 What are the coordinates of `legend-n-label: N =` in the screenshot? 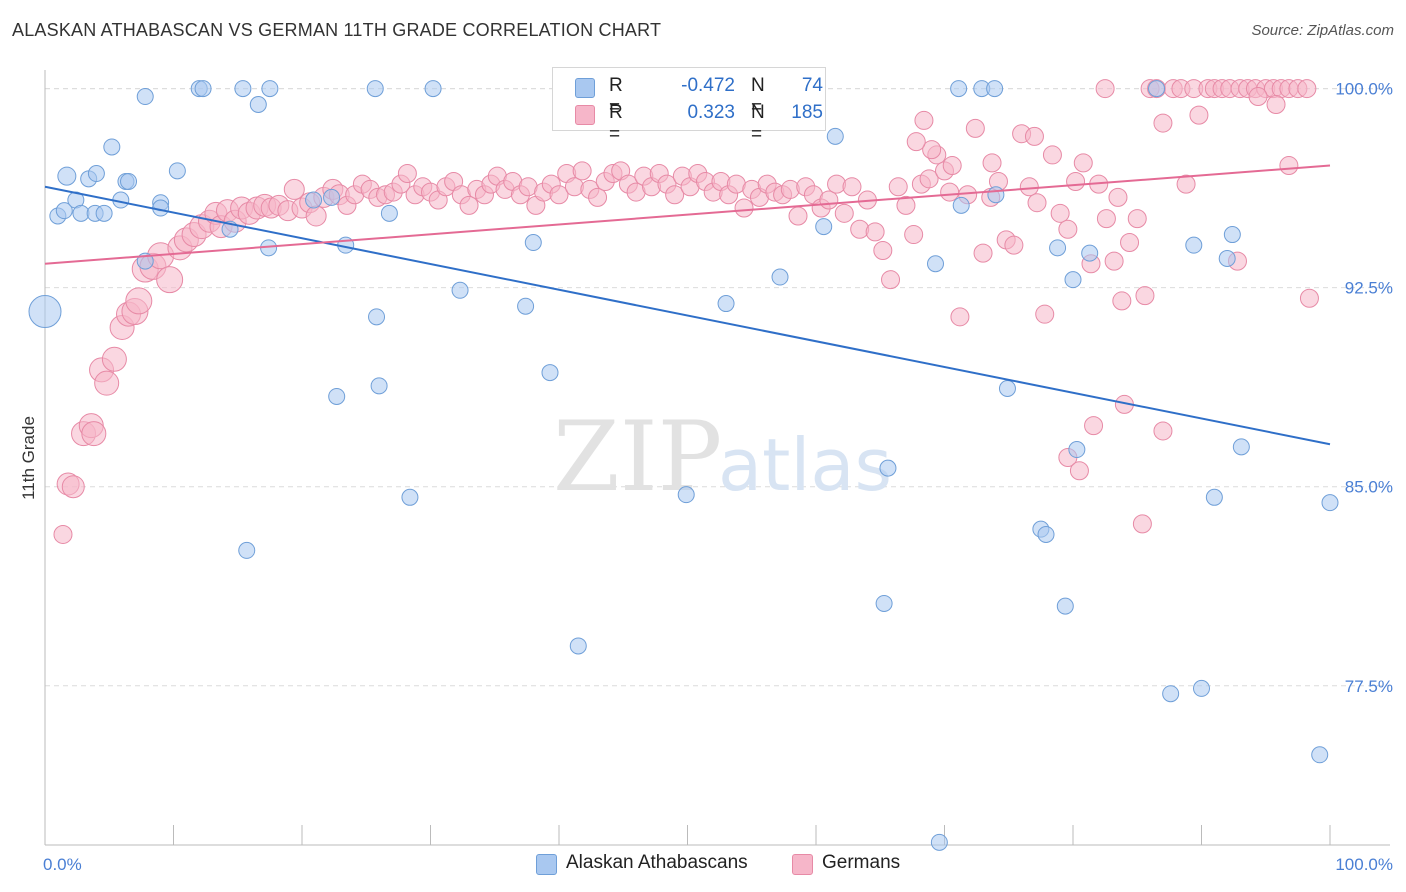 It's located at (758, 123).